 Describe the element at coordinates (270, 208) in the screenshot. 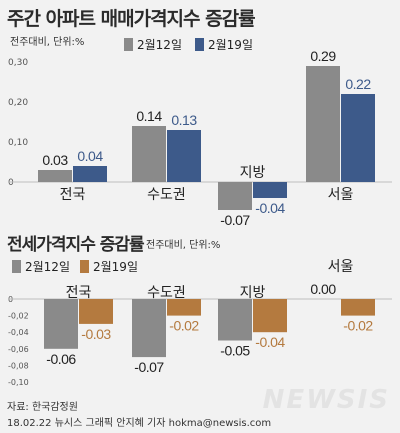

I see `chart1-value-label: -0.04` at that location.